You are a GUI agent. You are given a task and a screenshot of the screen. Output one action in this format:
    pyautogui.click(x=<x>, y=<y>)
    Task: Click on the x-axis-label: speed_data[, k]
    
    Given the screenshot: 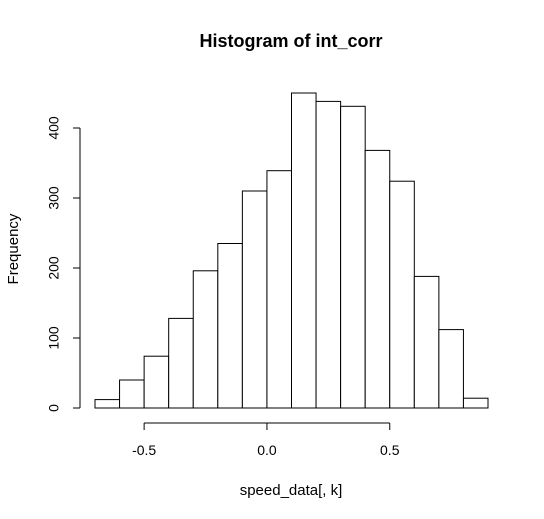 What is the action you would take?
    pyautogui.click(x=291, y=490)
    